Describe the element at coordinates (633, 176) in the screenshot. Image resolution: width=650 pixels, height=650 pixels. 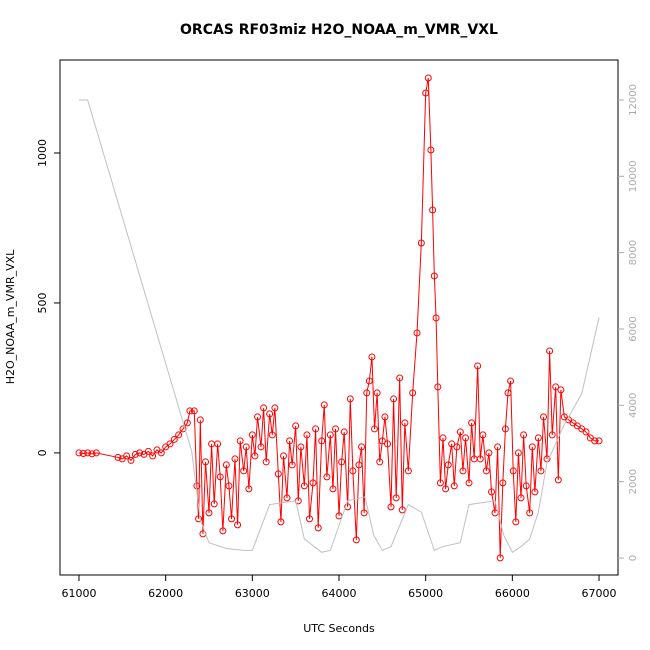
I see `y2-tick-label: 10000` at that location.